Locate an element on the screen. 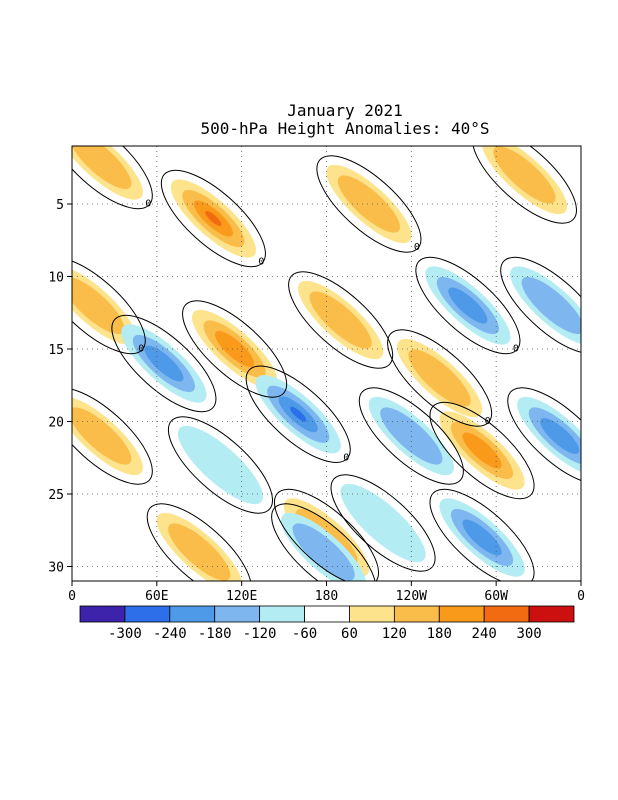 The height and width of the screenshot is (800, 618). y-tick-label: 20 is located at coordinates (56, 423).